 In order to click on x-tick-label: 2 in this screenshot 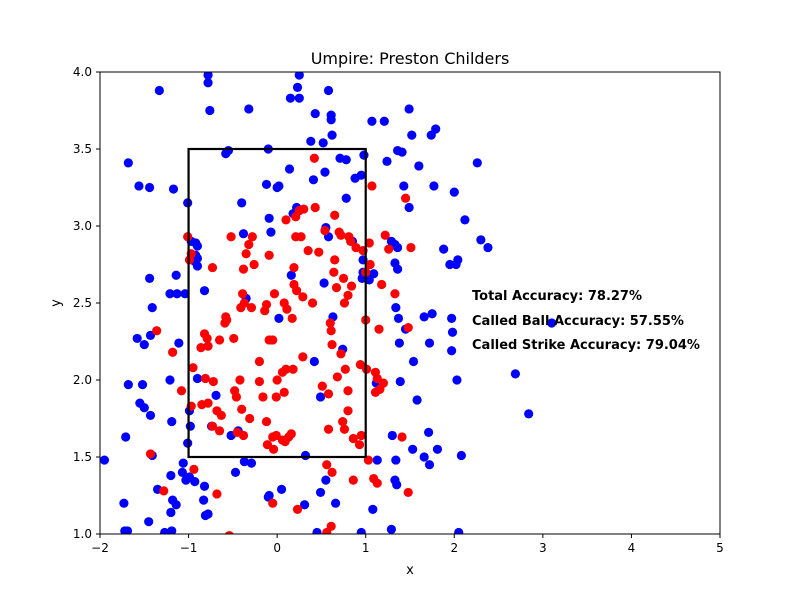, I will do `click(454, 548)`.